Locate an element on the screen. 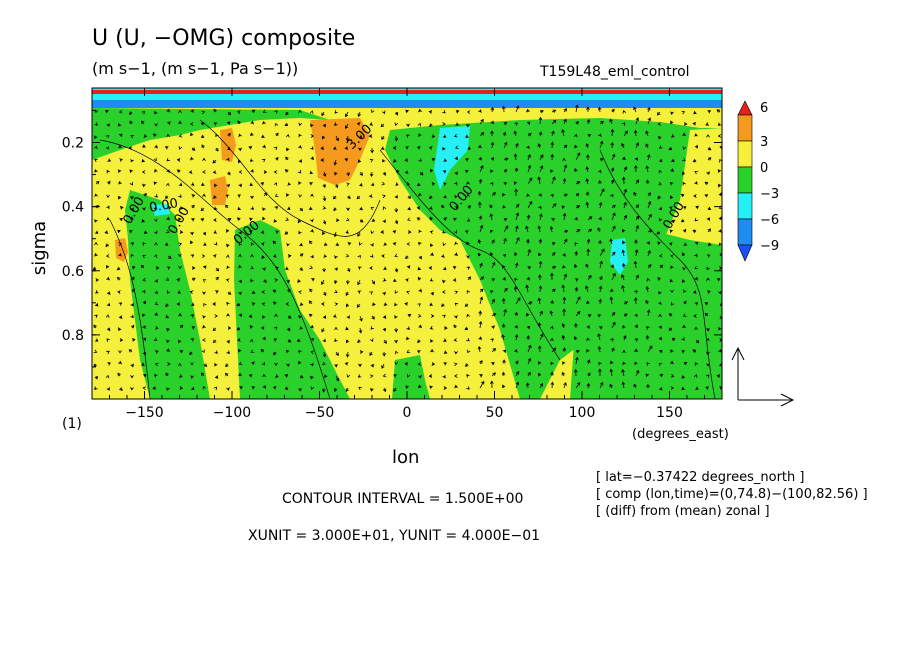 The width and height of the screenshot is (904, 654). x-tick-label: 50 is located at coordinates (495, 413).